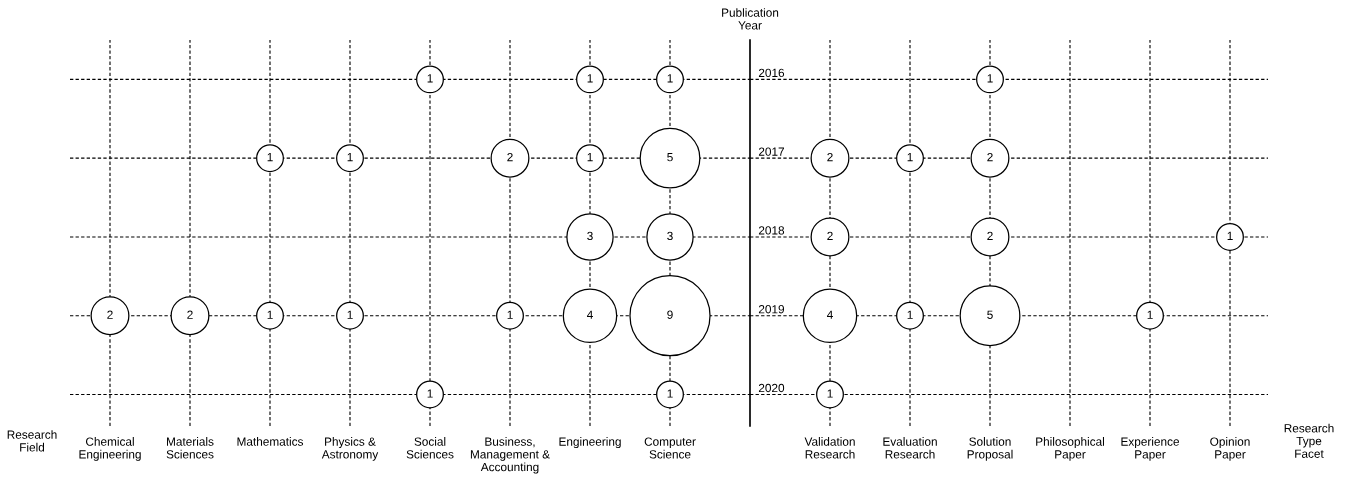  I want to click on x-tick-label: Mathematics, so click(270, 441).